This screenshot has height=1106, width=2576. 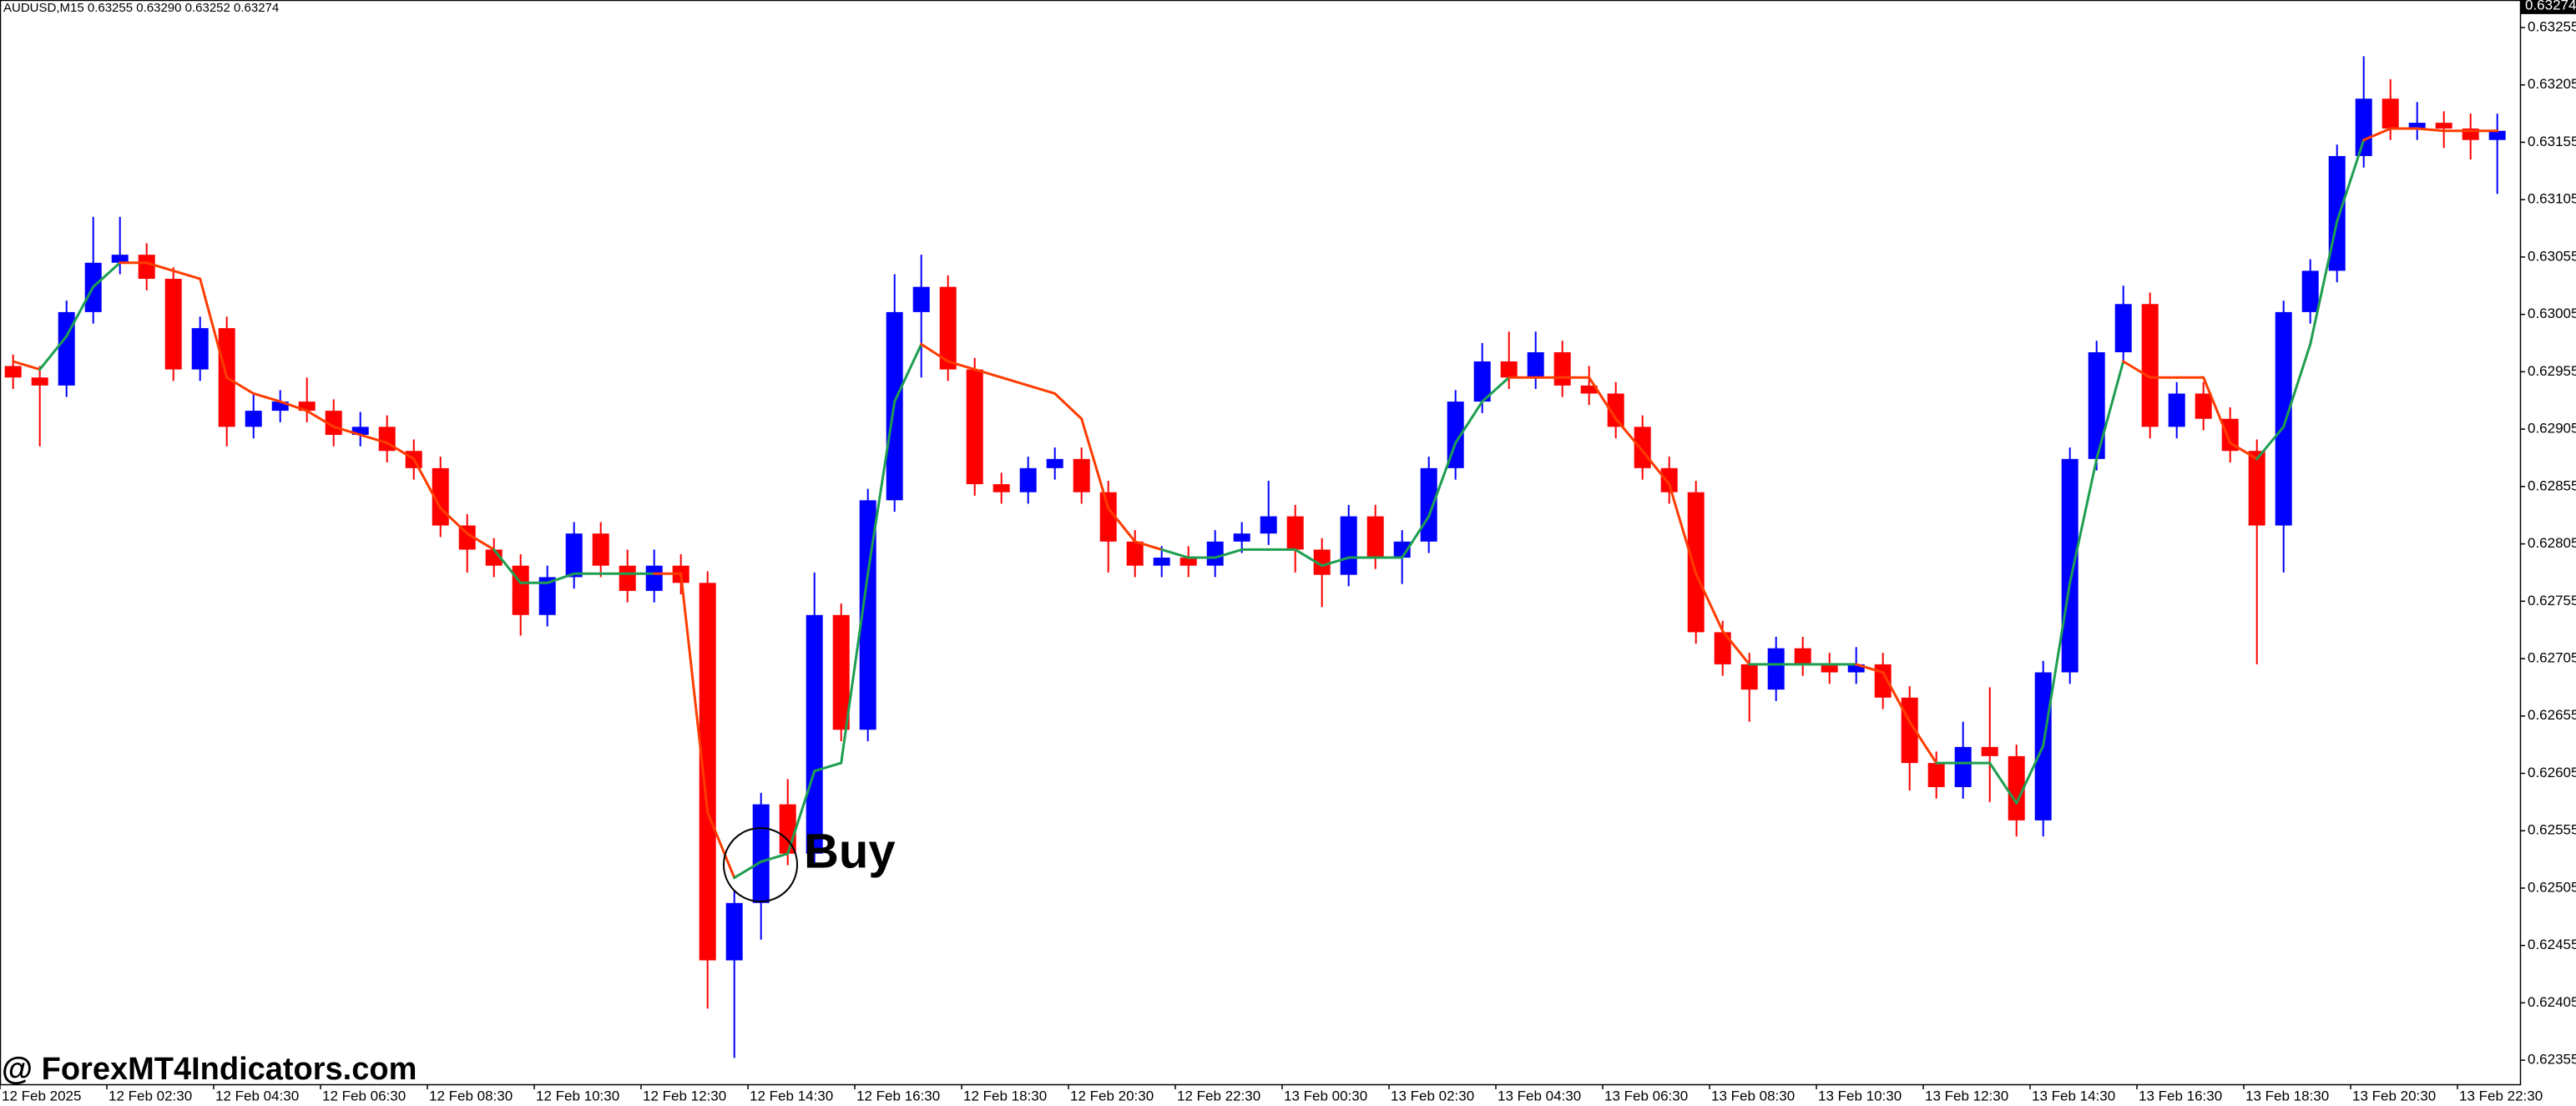 I want to click on x-tick-label: 13 Feb 08:30, so click(x=1753, y=1095).